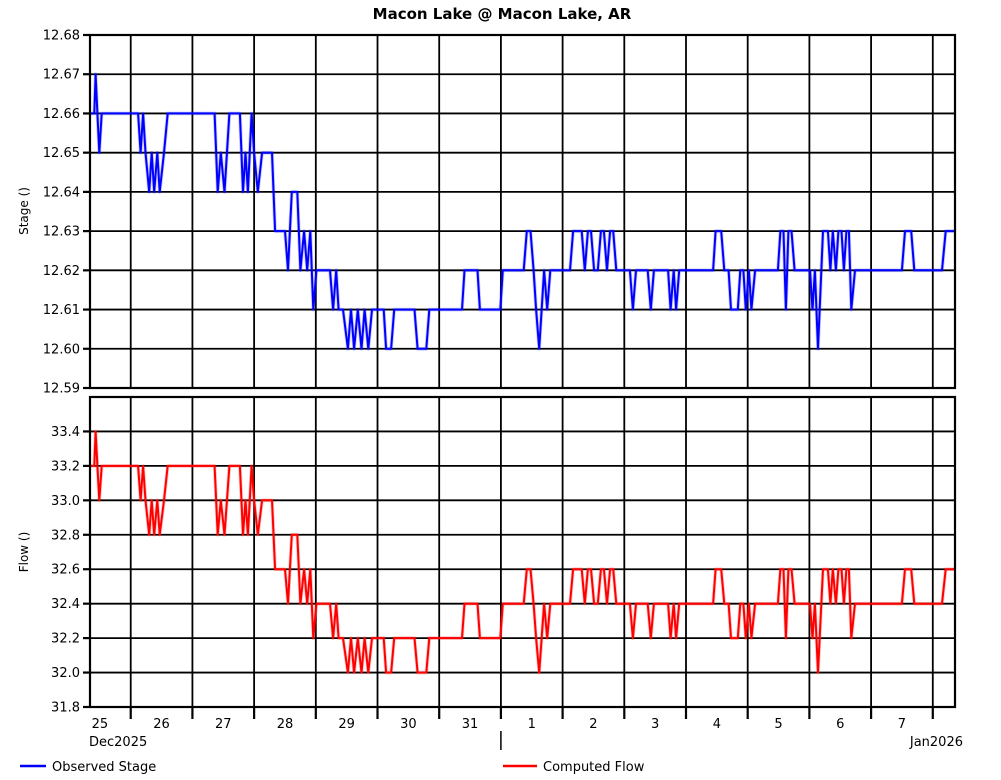 This screenshot has width=1001, height=780. What do you see at coordinates (840, 724) in the screenshot?
I see `x-day-label: 6` at bounding box center [840, 724].